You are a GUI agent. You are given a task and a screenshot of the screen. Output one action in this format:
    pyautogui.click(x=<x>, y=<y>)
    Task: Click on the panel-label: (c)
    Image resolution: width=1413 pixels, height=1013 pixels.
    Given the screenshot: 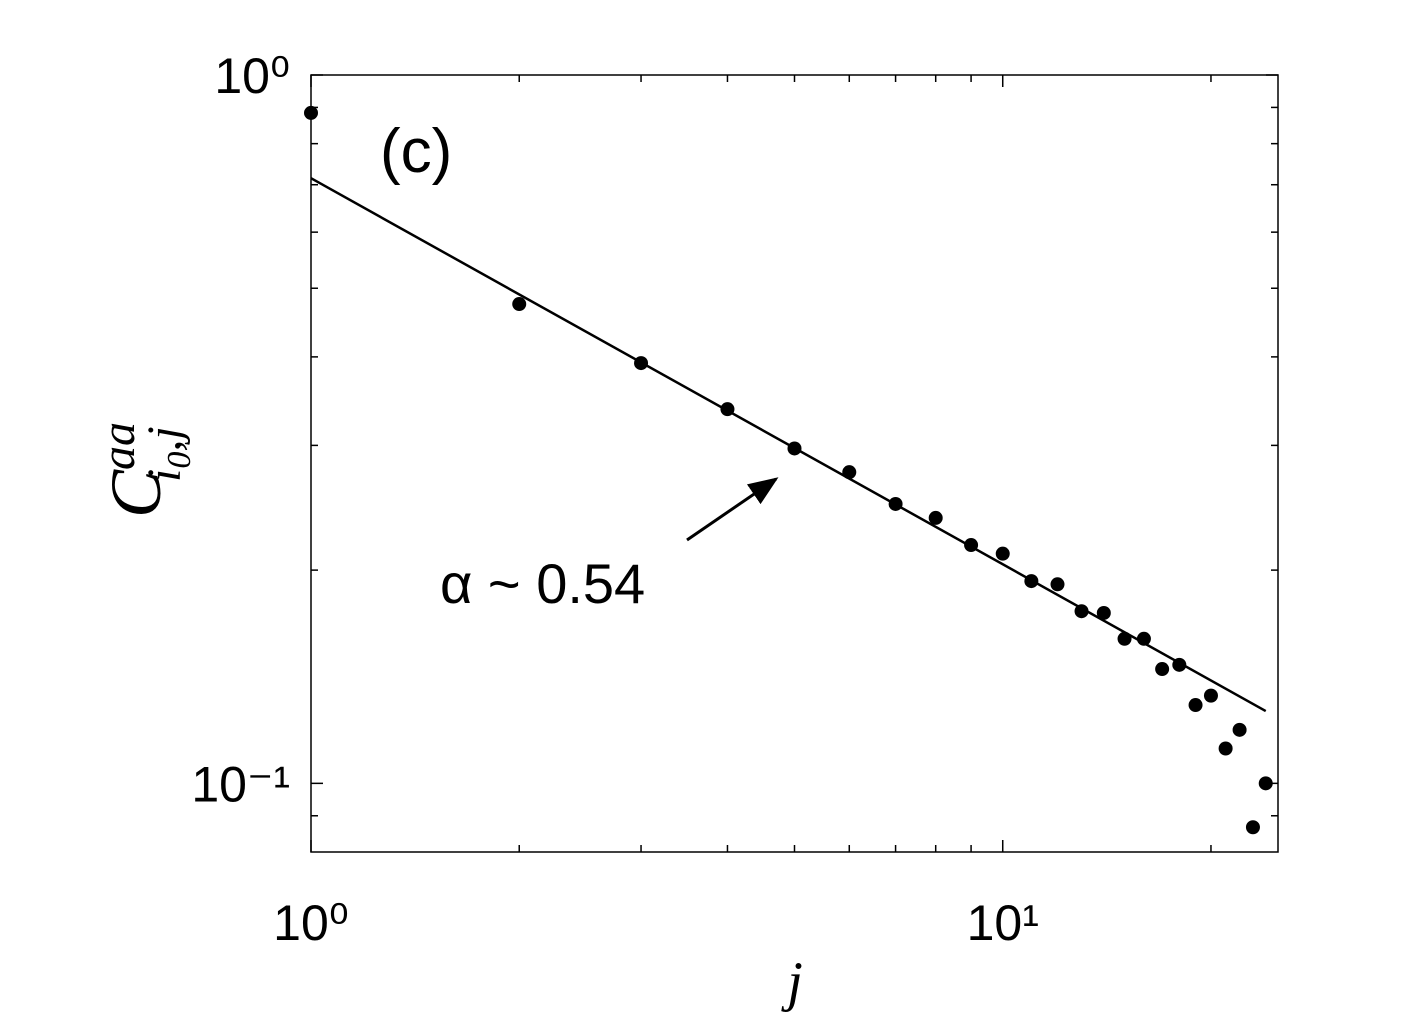 What is the action you would take?
    pyautogui.click(x=416, y=151)
    